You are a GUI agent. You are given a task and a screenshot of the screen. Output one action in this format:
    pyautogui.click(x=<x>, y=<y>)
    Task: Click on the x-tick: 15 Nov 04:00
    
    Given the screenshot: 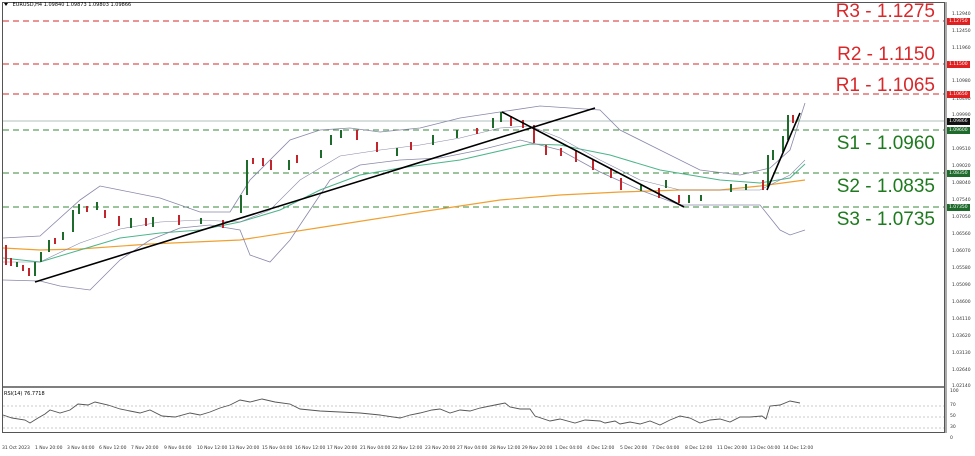 What is the action you would take?
    pyautogui.click(x=277, y=448)
    